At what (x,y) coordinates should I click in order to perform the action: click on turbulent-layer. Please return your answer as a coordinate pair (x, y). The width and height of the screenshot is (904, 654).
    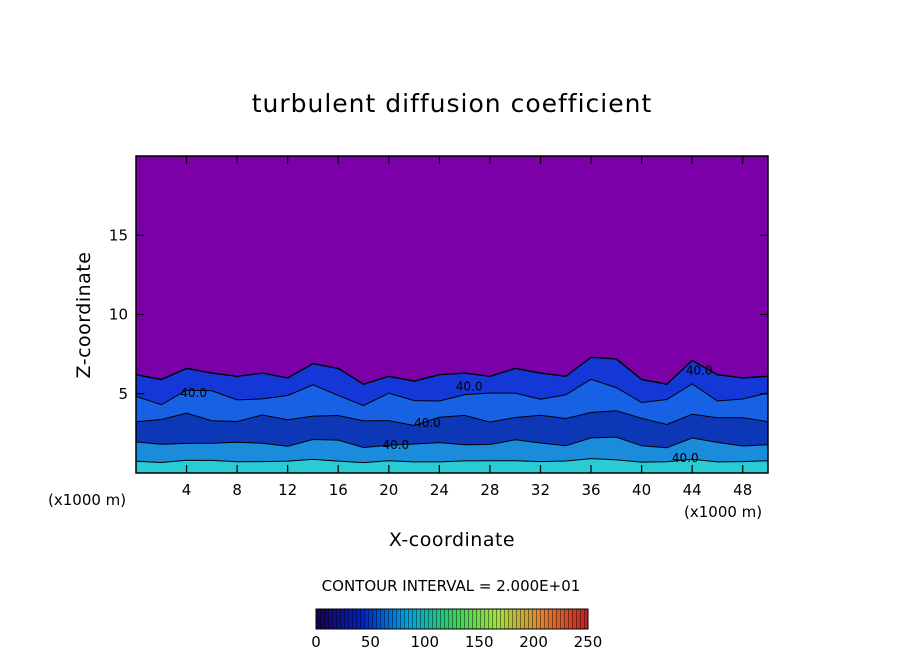
    Looking at the image, I should click on (452, 414).